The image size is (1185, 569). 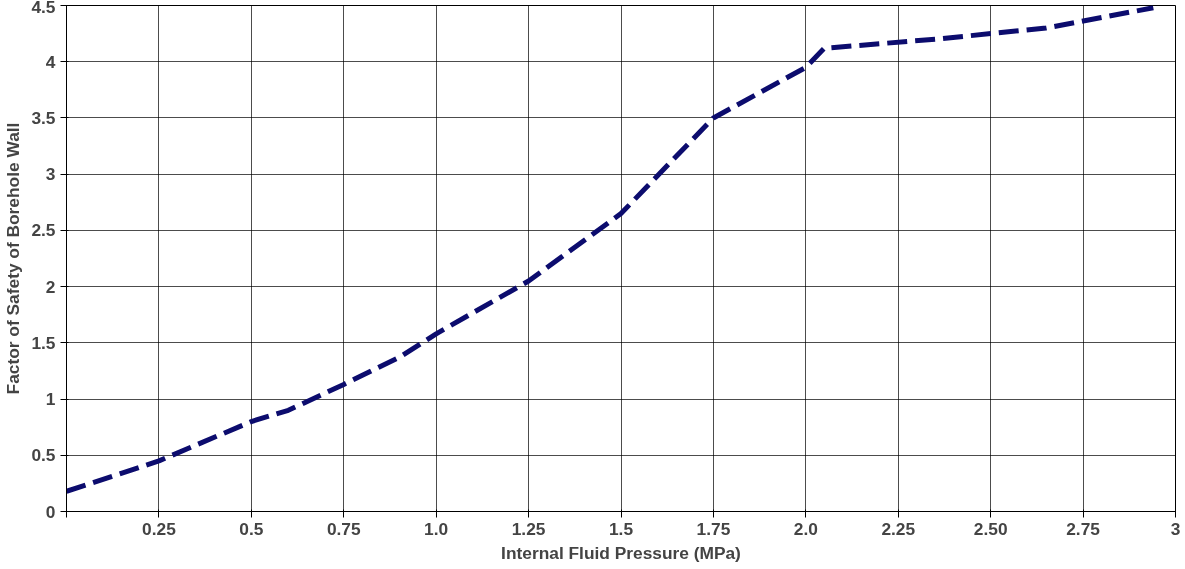 I want to click on x-tick-label: 1.75, so click(x=713, y=528).